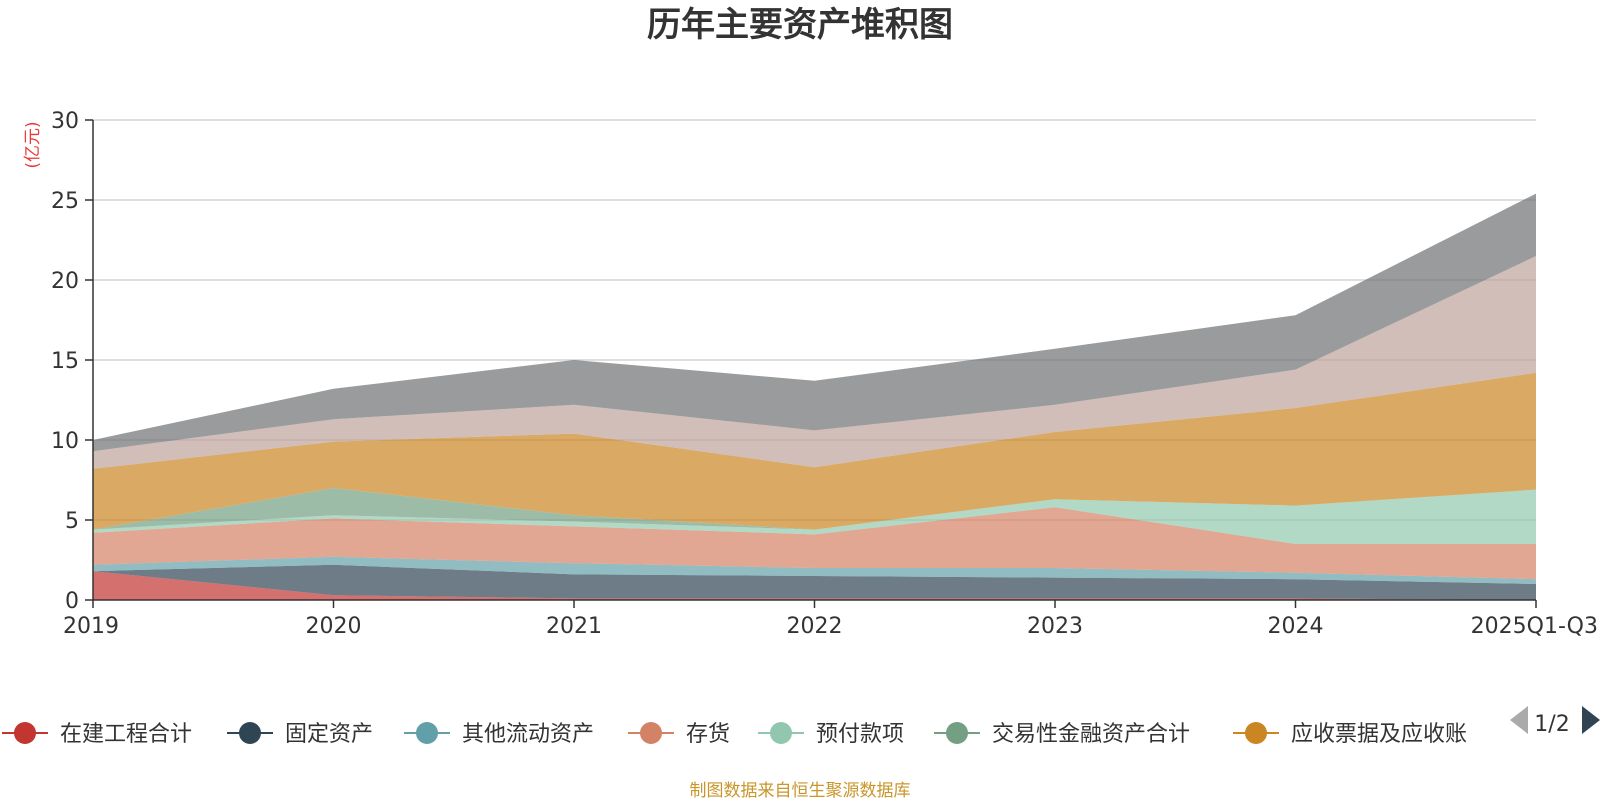 The width and height of the screenshot is (1600, 800). What do you see at coordinates (33, 144) in the screenshot?
I see `y-axis-unit: (亿元)` at bounding box center [33, 144].